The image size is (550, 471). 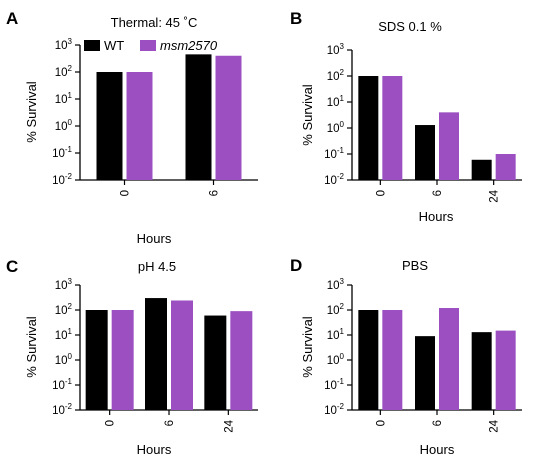 What do you see at coordinates (296, 265) in the screenshot?
I see `panel-letter: D` at bounding box center [296, 265].